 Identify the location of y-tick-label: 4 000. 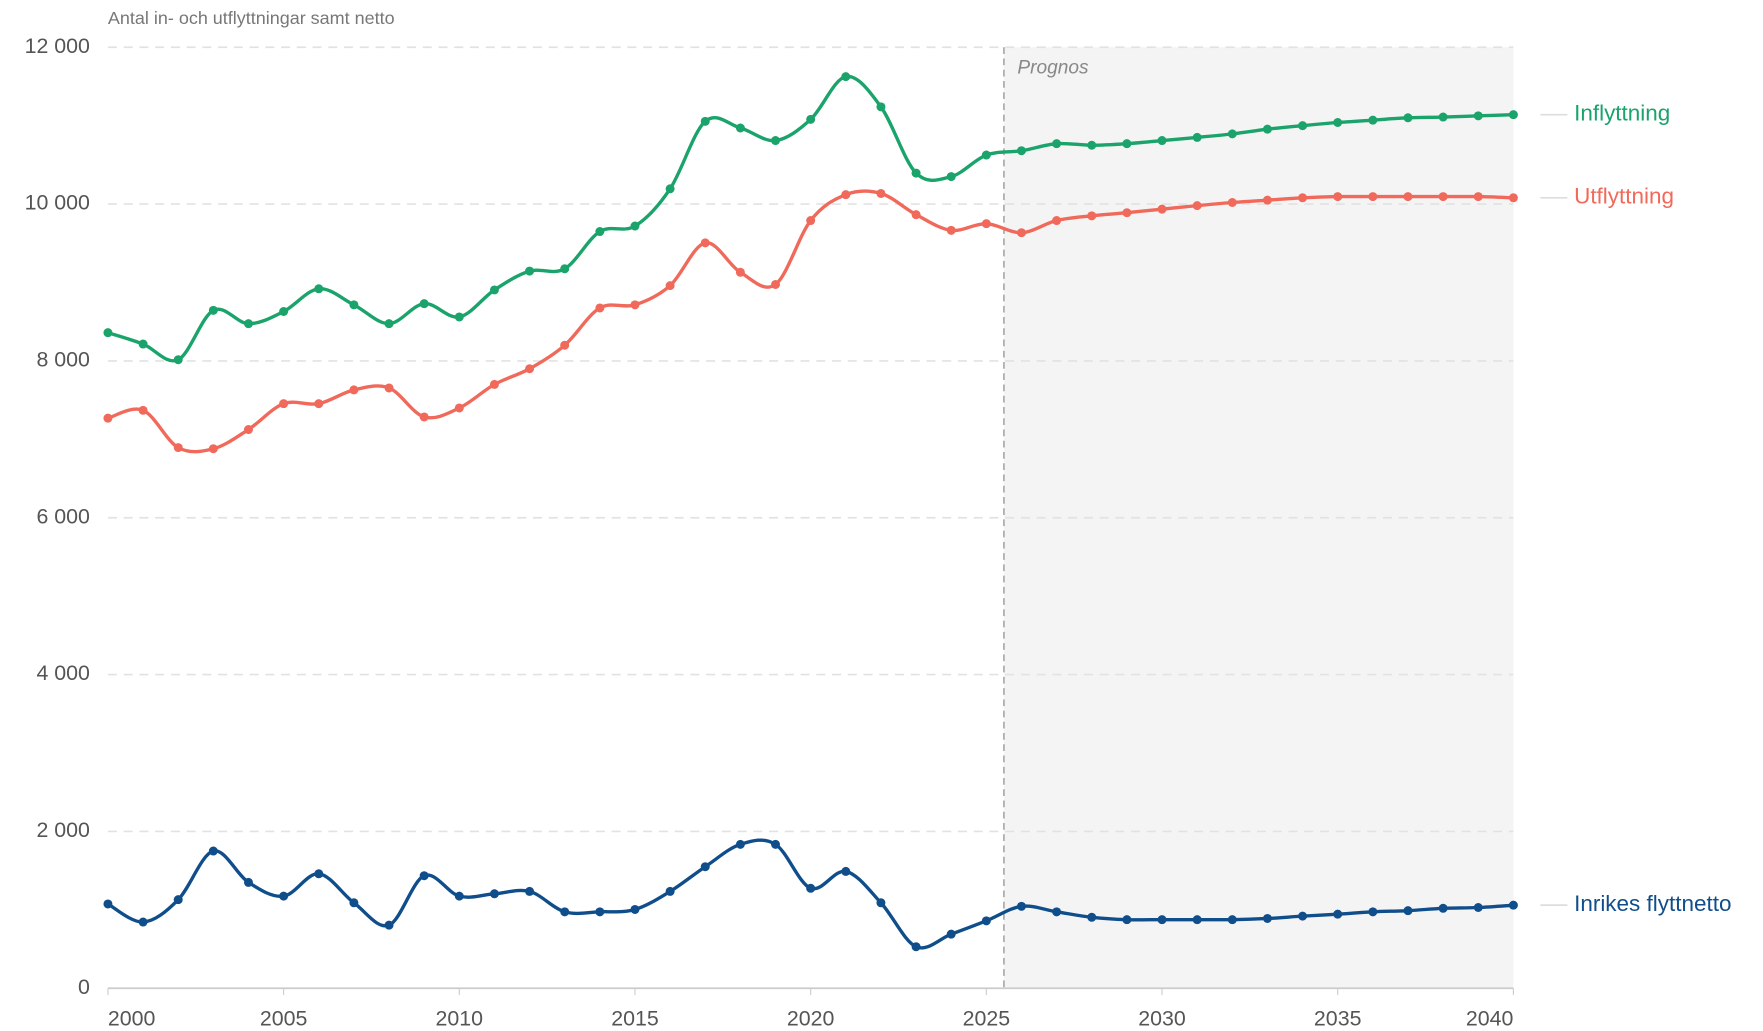
(63, 673).